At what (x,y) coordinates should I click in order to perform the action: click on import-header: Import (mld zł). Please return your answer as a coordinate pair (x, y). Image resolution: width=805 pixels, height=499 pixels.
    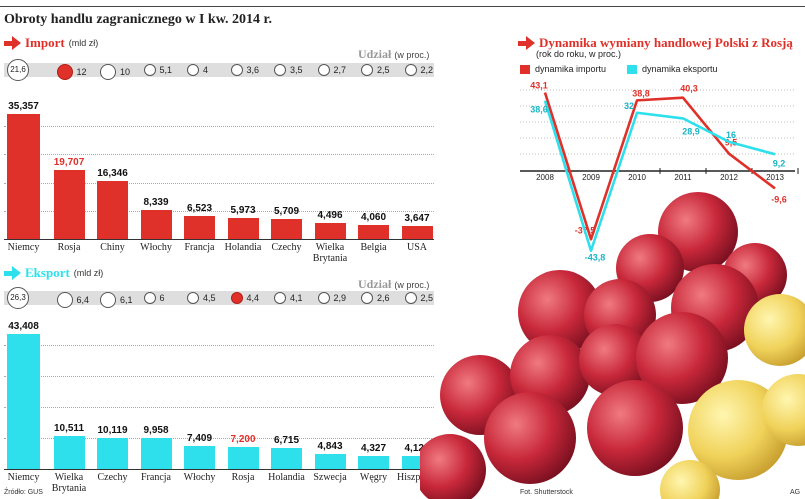
    Looking at the image, I should click on (51, 43).